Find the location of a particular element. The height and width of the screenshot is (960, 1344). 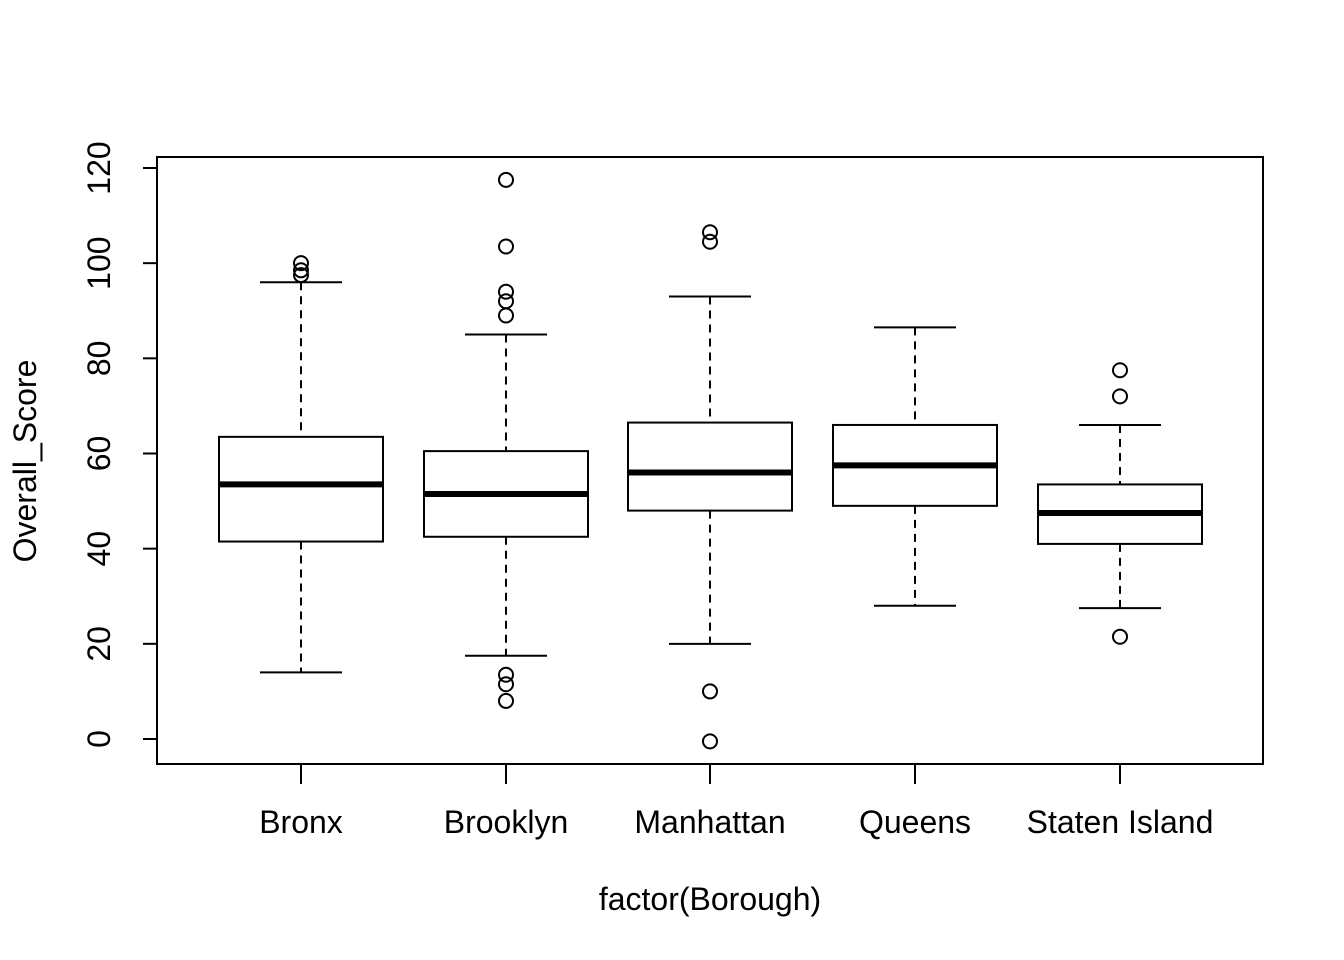

x-tick-label: Queens is located at coordinates (915, 822).